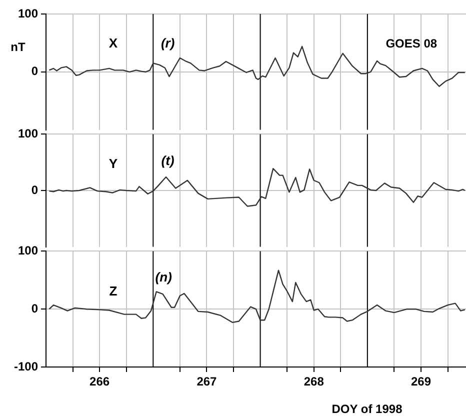 The image size is (466, 417). Describe the element at coordinates (167, 160) in the screenshot. I see `annotation: (t)` at that location.